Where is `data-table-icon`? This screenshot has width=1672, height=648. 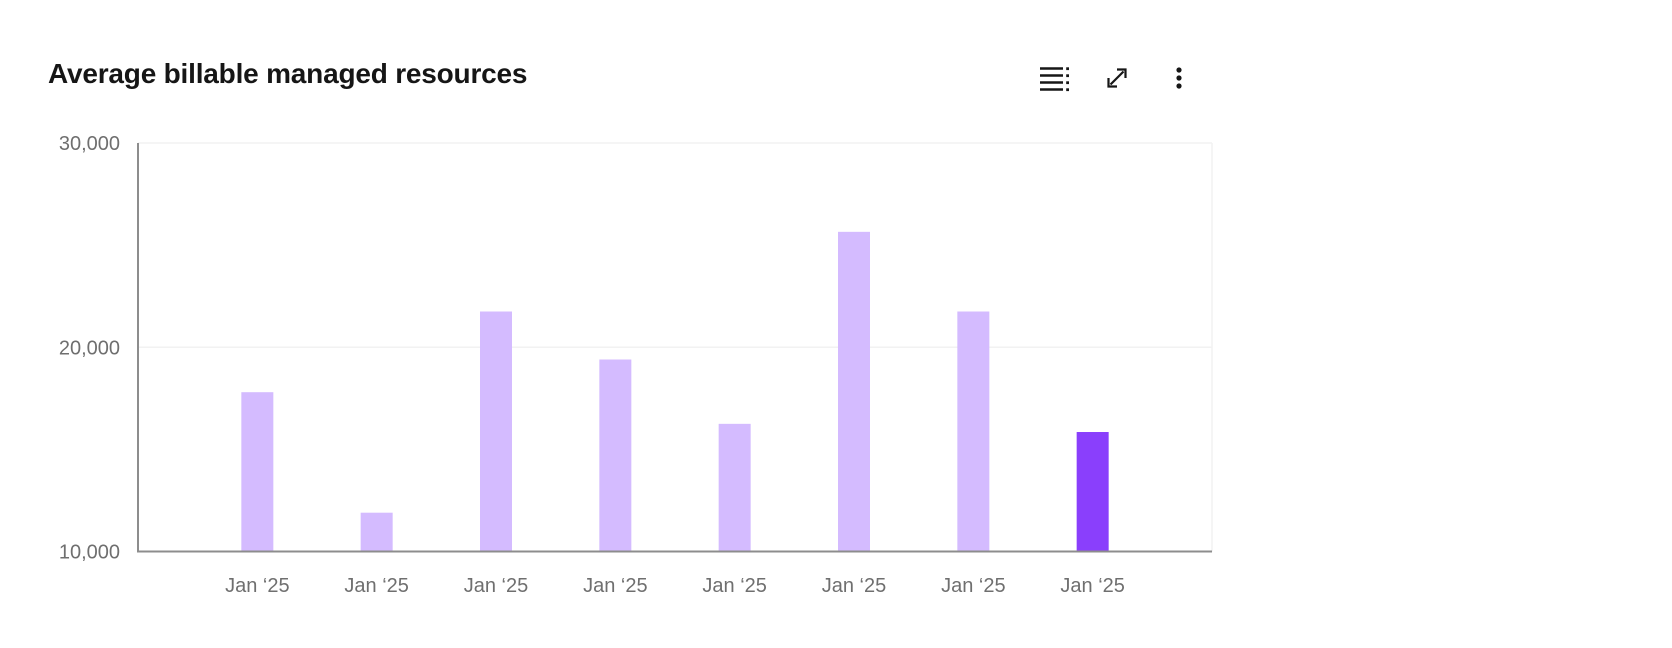
data-table-icon is located at coordinates (1054, 79).